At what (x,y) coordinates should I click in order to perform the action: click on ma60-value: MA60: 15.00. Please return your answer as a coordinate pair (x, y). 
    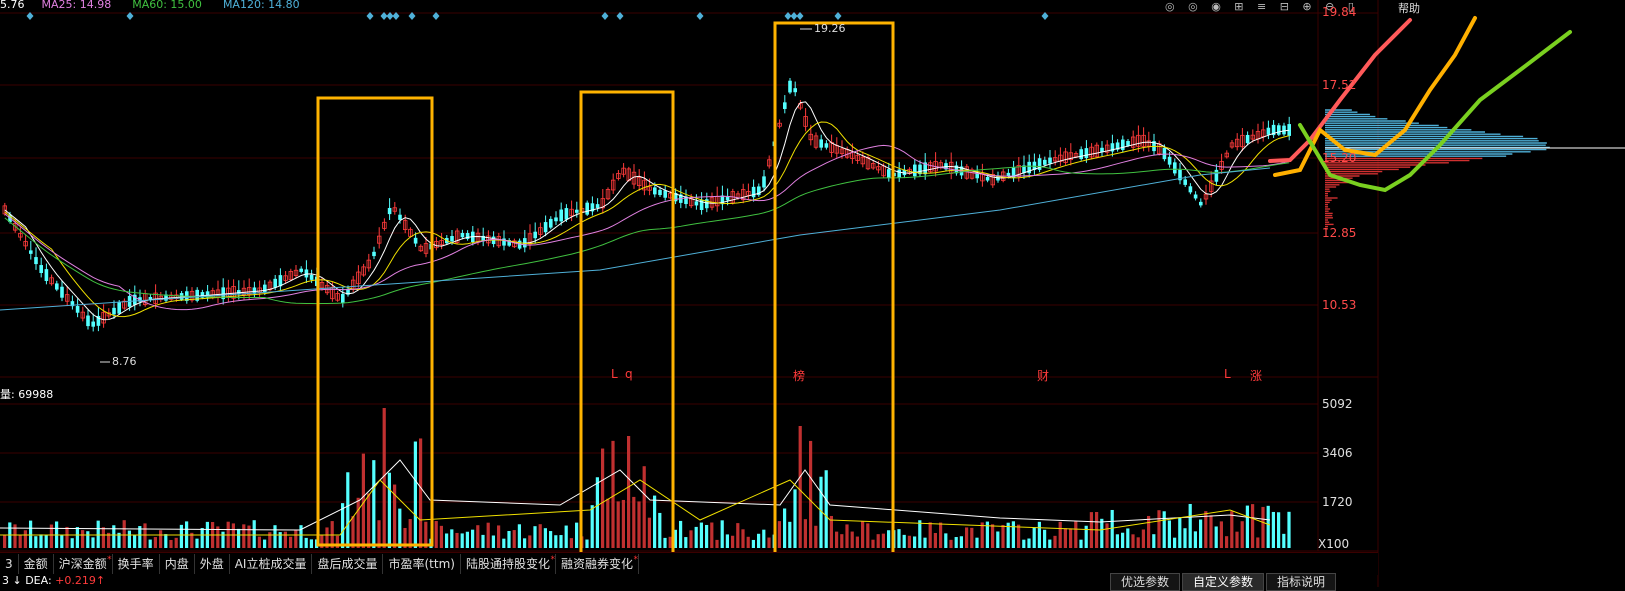
    Looking at the image, I should click on (167, 5).